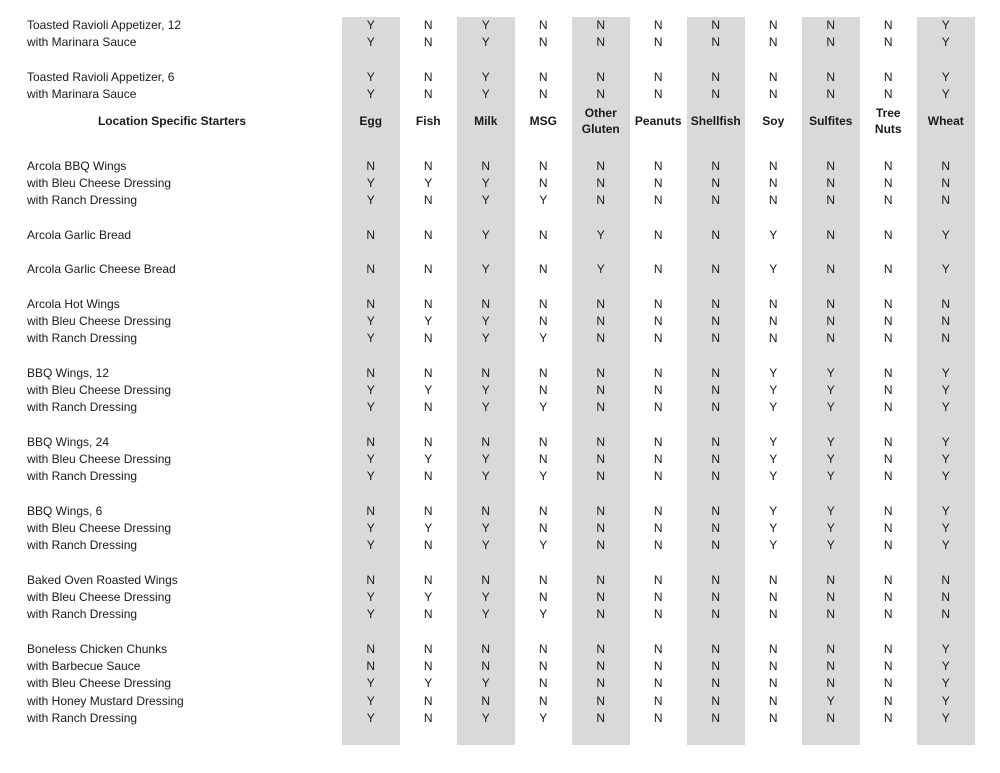 This screenshot has width=1000, height=773. Describe the element at coordinates (105, 700) in the screenshot. I see `item-name: with Honey Mustard Dressing` at that location.